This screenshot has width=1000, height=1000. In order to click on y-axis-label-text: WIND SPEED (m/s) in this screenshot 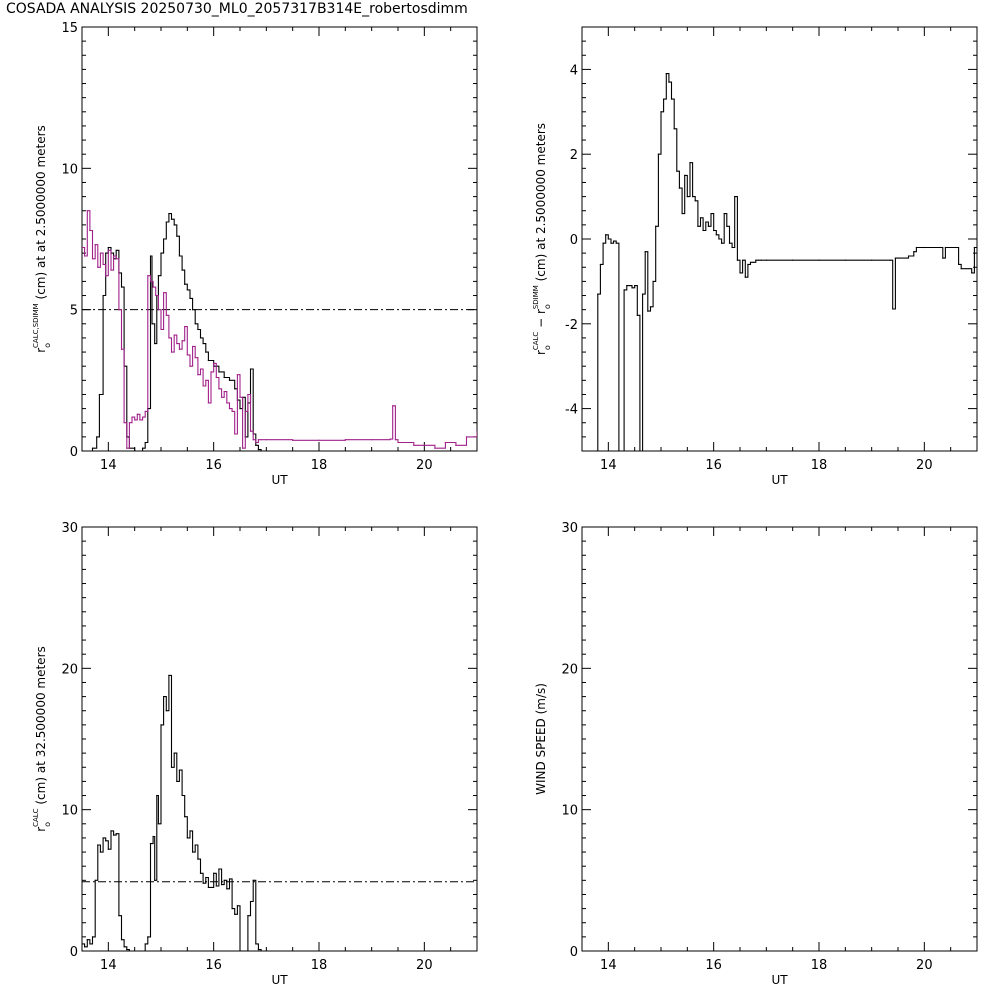, I will do `click(541, 739)`.